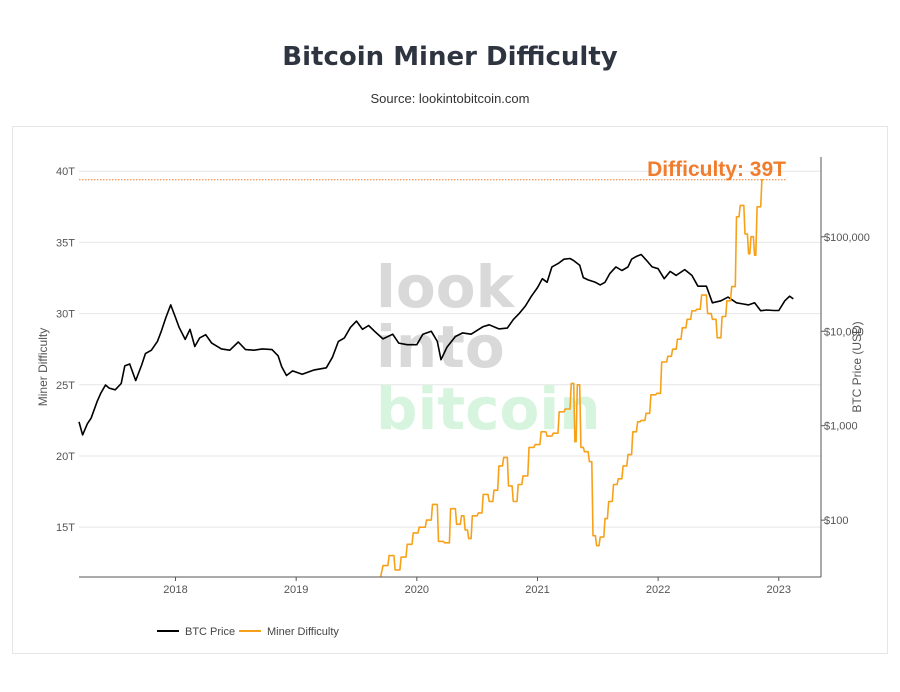  What do you see at coordinates (836, 521) in the screenshot?
I see `y-right-tick-100: $100` at bounding box center [836, 521].